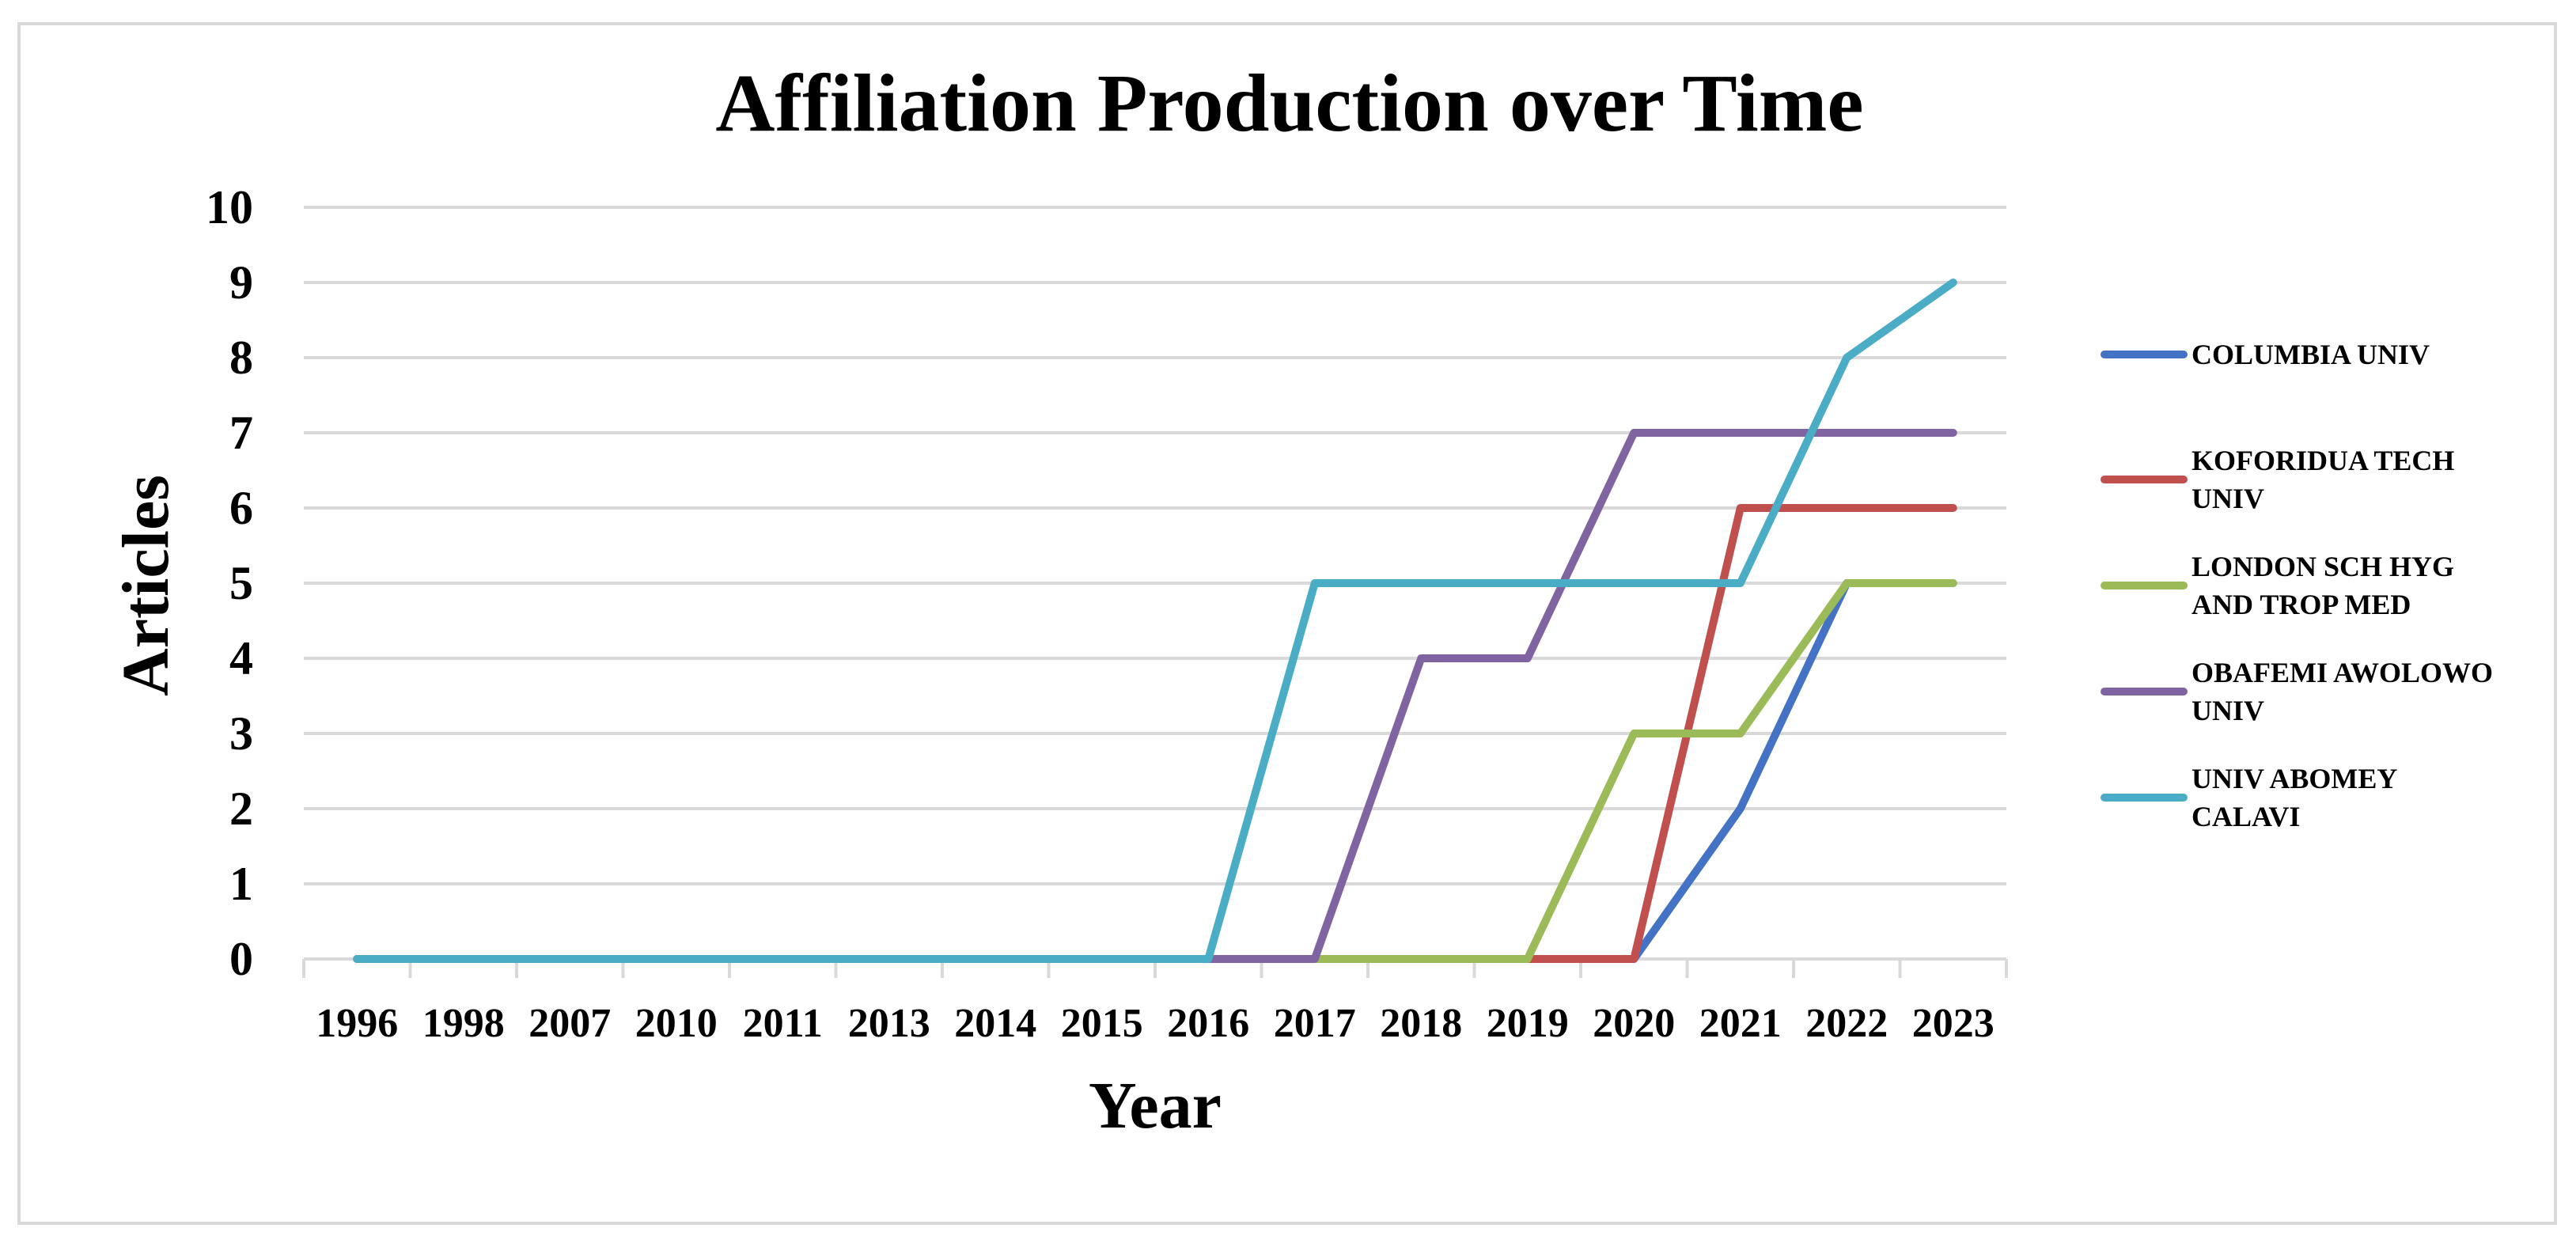 The width and height of the screenshot is (2576, 1247). What do you see at coordinates (241, 282) in the screenshot?
I see `y-tick-label: 9` at bounding box center [241, 282].